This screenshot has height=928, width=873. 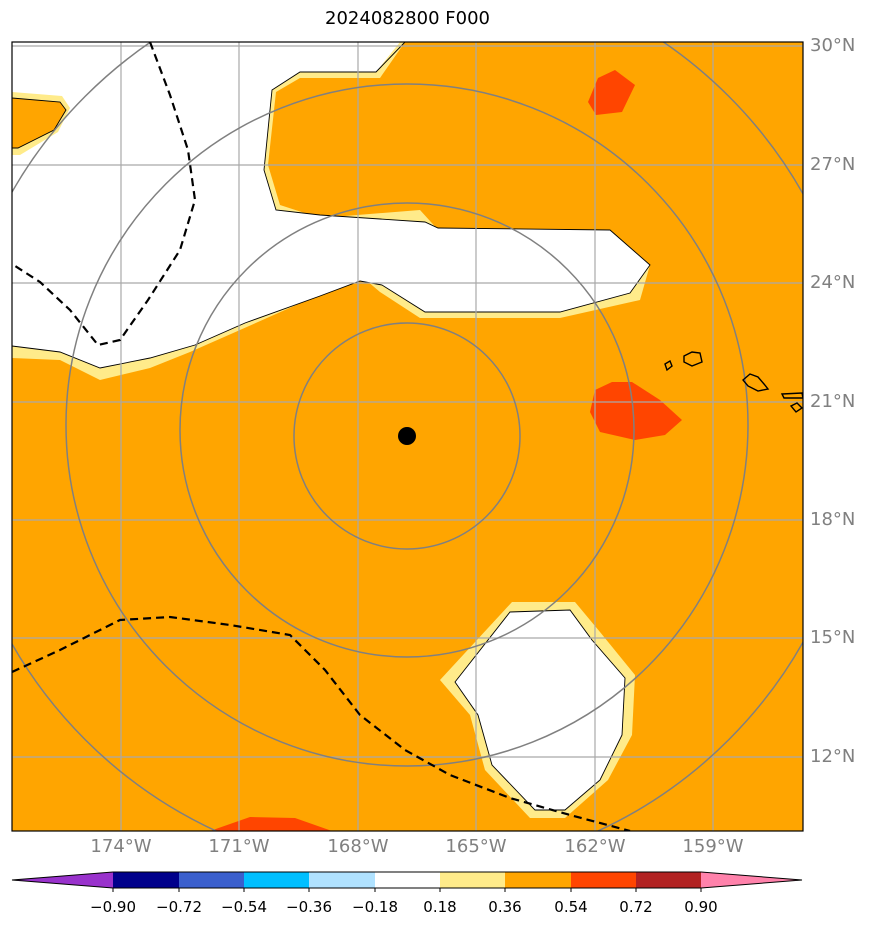 What do you see at coordinates (636, 411) in the screenshot?
I see `high-value-patch-central` at bounding box center [636, 411].